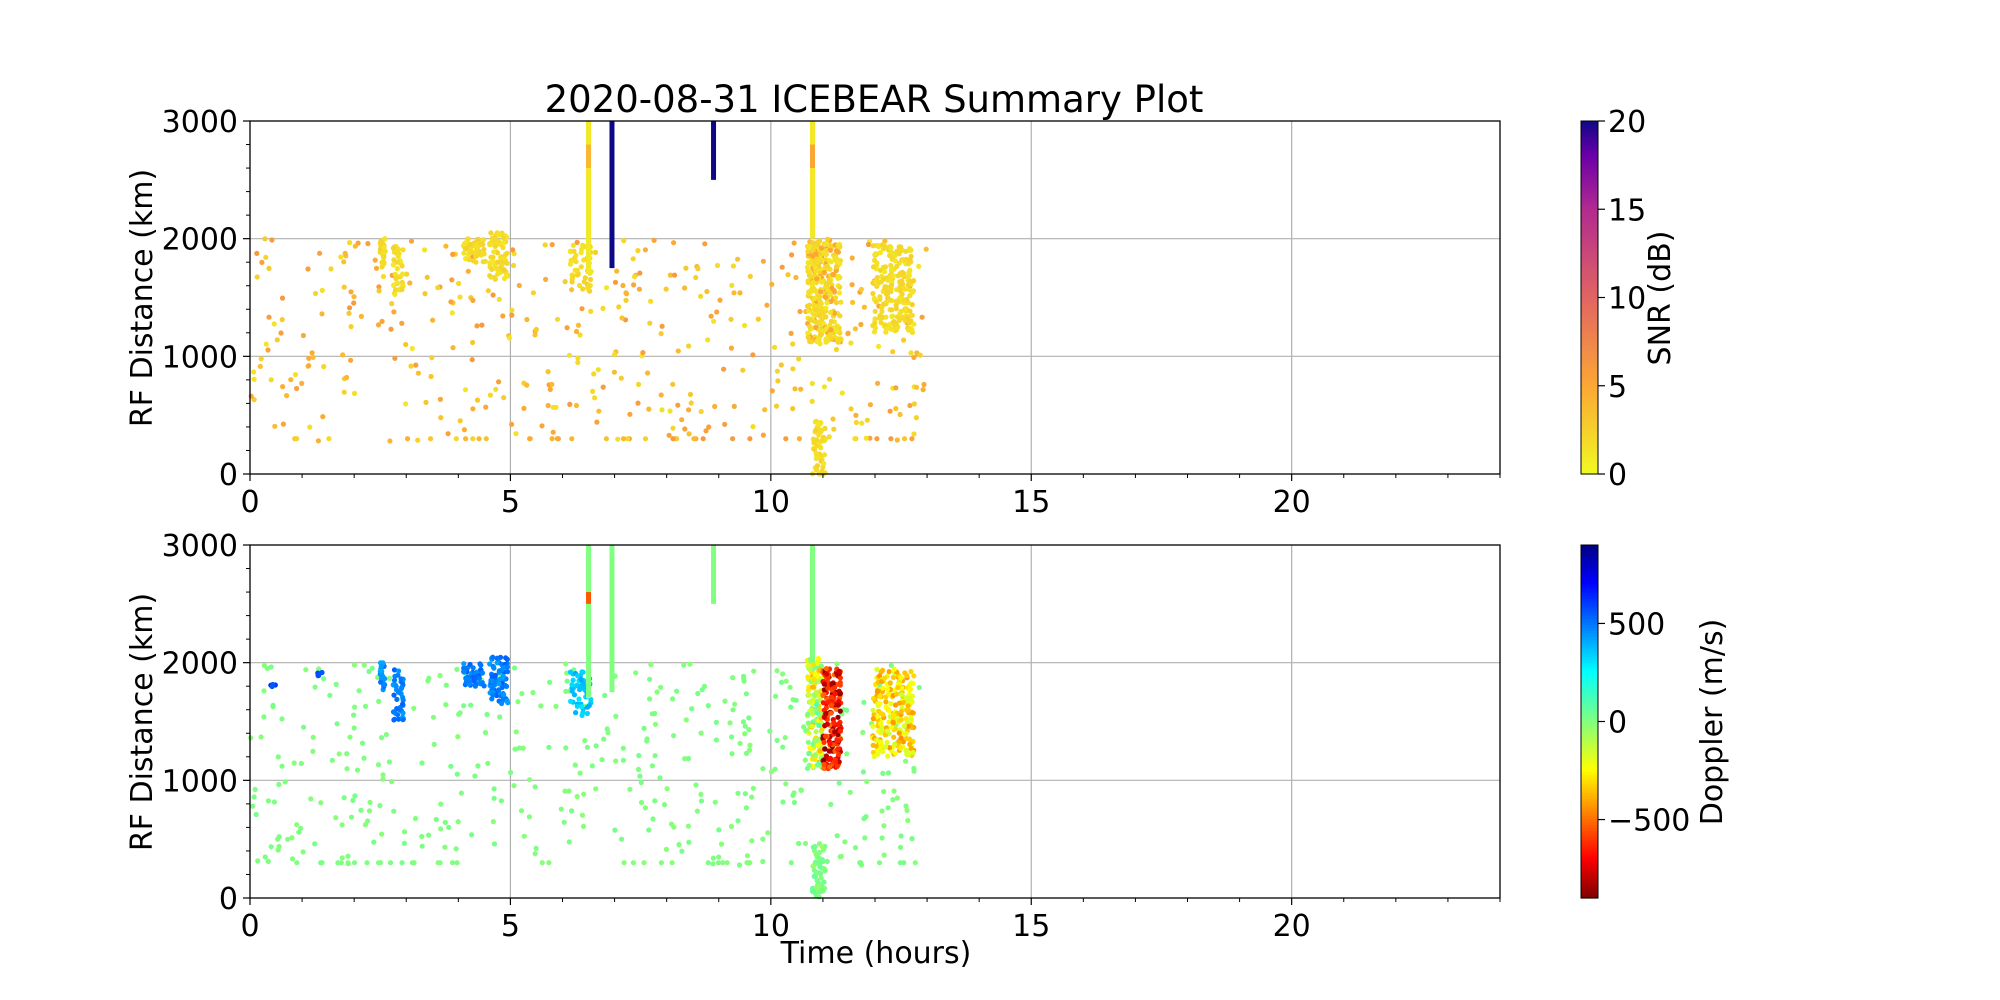 The image size is (2000, 1000). I want to click on colorbar-tick-label: 0, so click(1617, 723).